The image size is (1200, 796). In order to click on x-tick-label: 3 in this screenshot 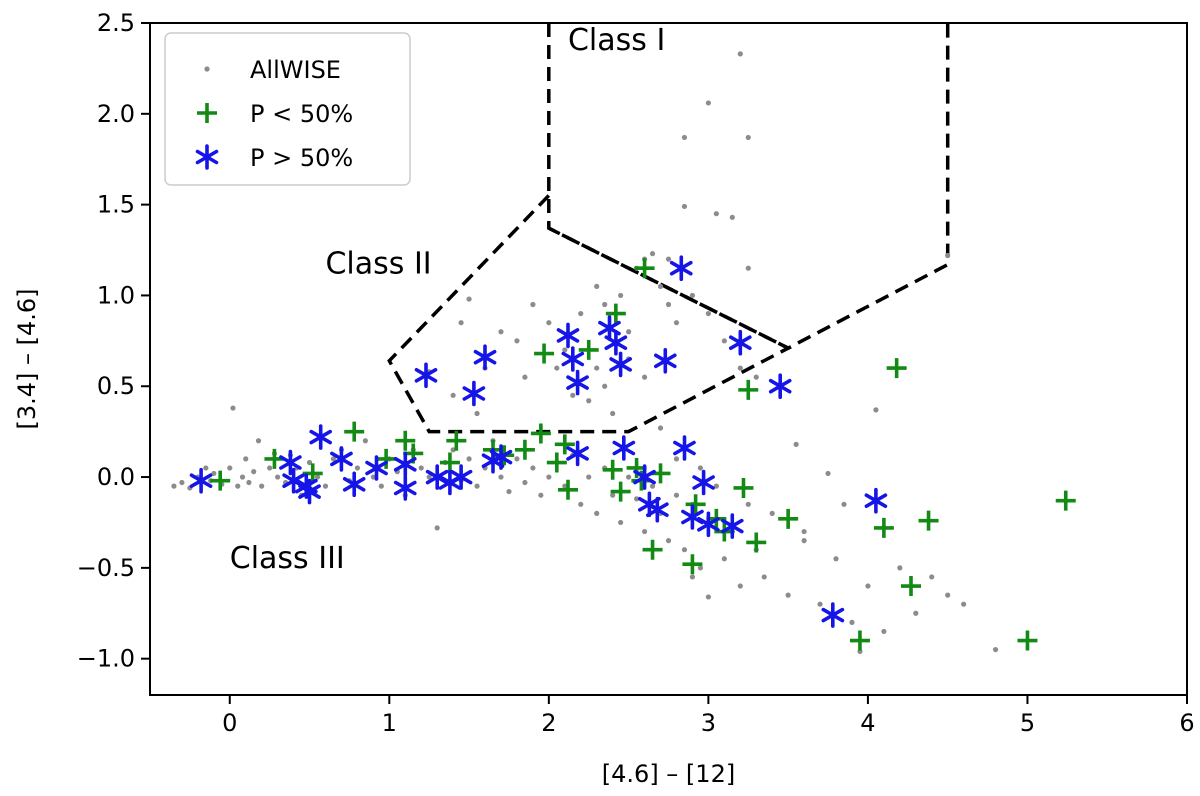, I will do `click(708, 723)`.